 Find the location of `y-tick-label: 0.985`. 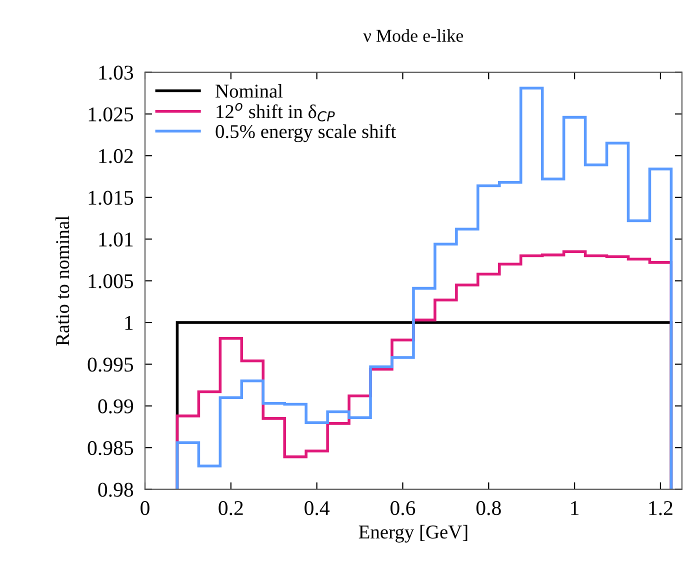

y-tick-label: 0.985 is located at coordinates (111, 448).